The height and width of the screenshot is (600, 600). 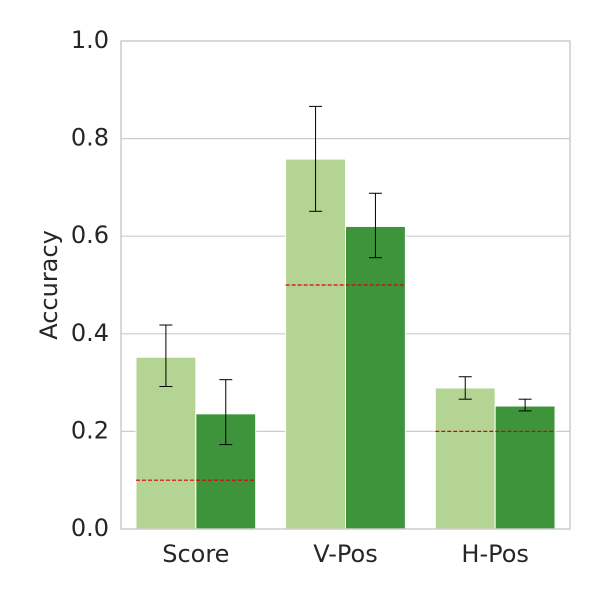 I want to click on y-tick-labels: 0.0 0.2 0.4 0.6 0.8 1.0, so click(x=90, y=284).